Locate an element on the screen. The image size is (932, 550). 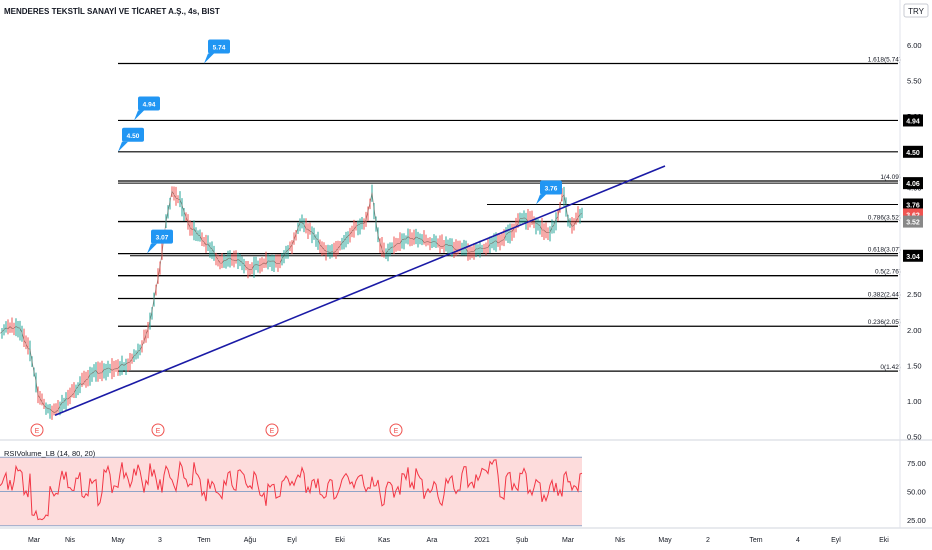
fib-level-label: 0.236(2.05) is located at coordinates (884, 322).